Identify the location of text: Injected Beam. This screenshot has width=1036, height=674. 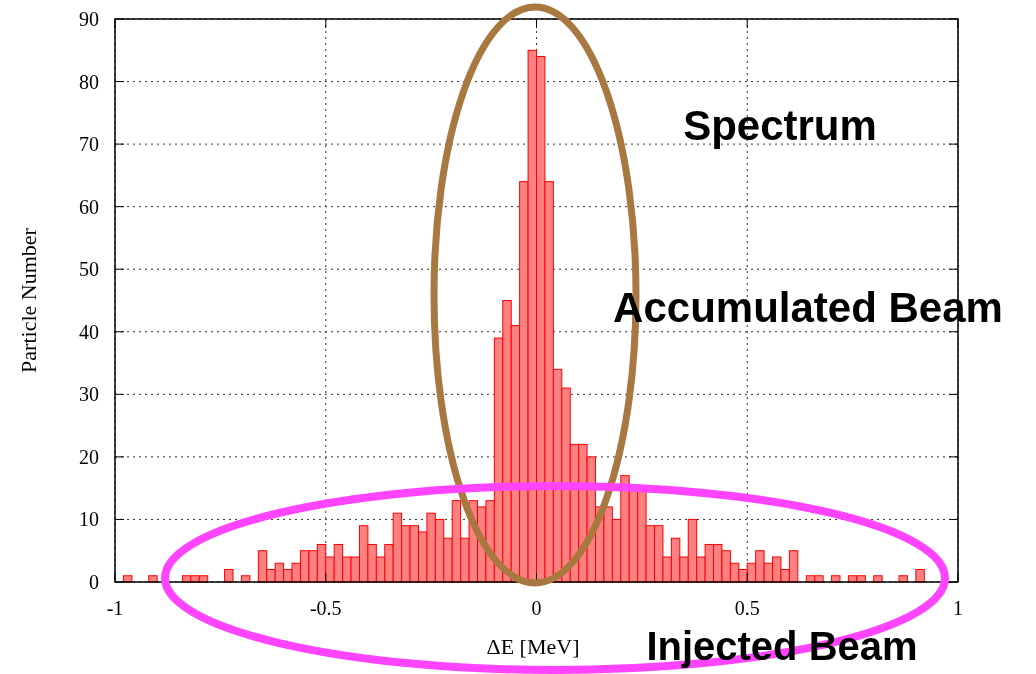
(782, 646).